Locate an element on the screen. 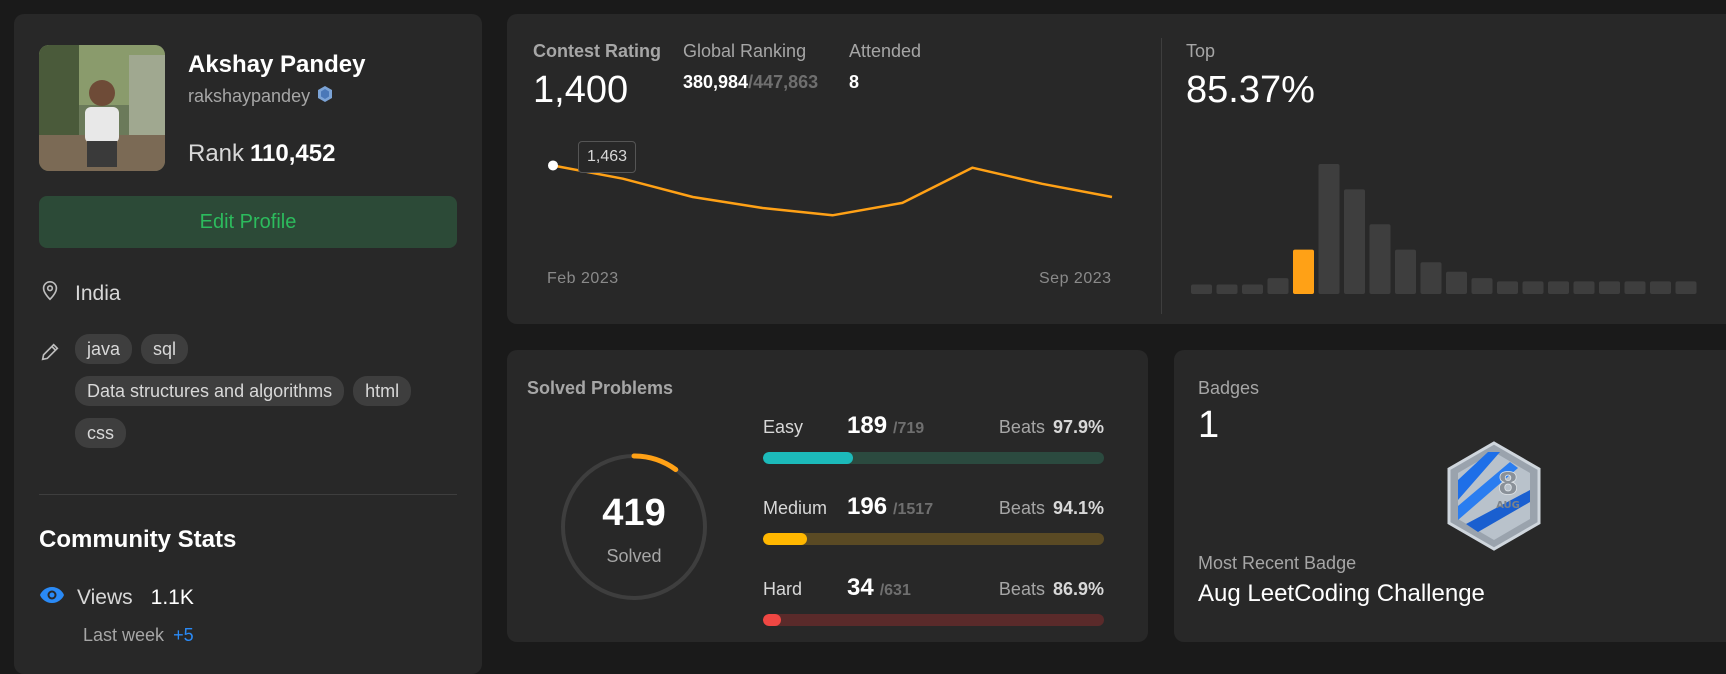  username: rakshaypandey is located at coordinates (261, 96).